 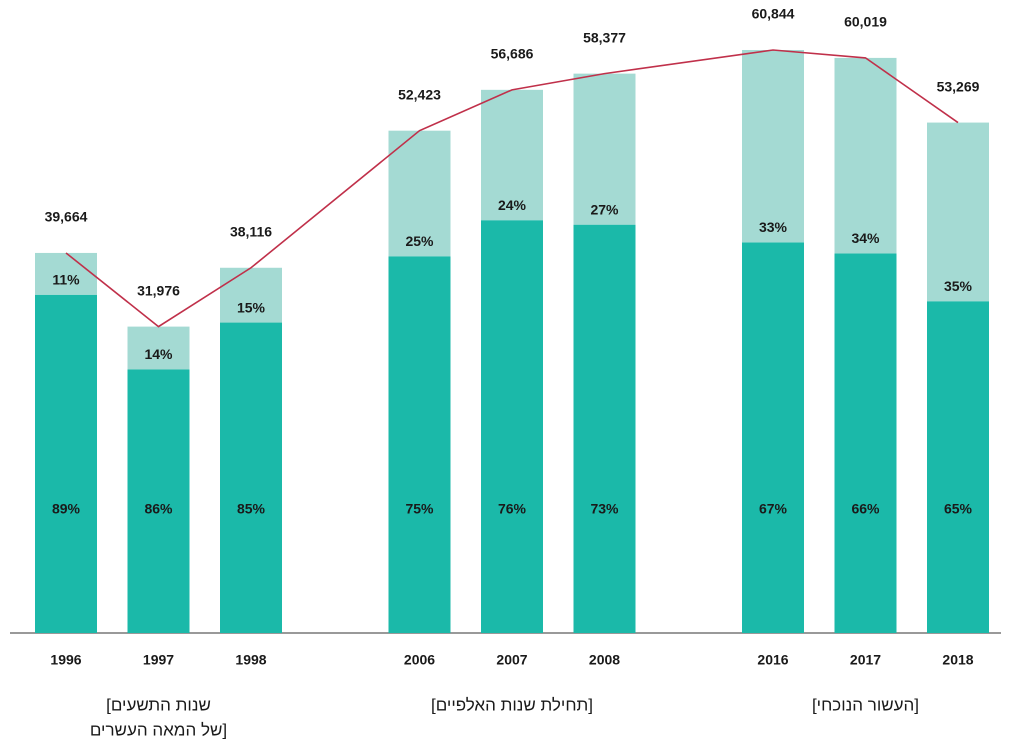 What do you see at coordinates (512, 205) in the screenshot?
I see `value-label: 24%` at bounding box center [512, 205].